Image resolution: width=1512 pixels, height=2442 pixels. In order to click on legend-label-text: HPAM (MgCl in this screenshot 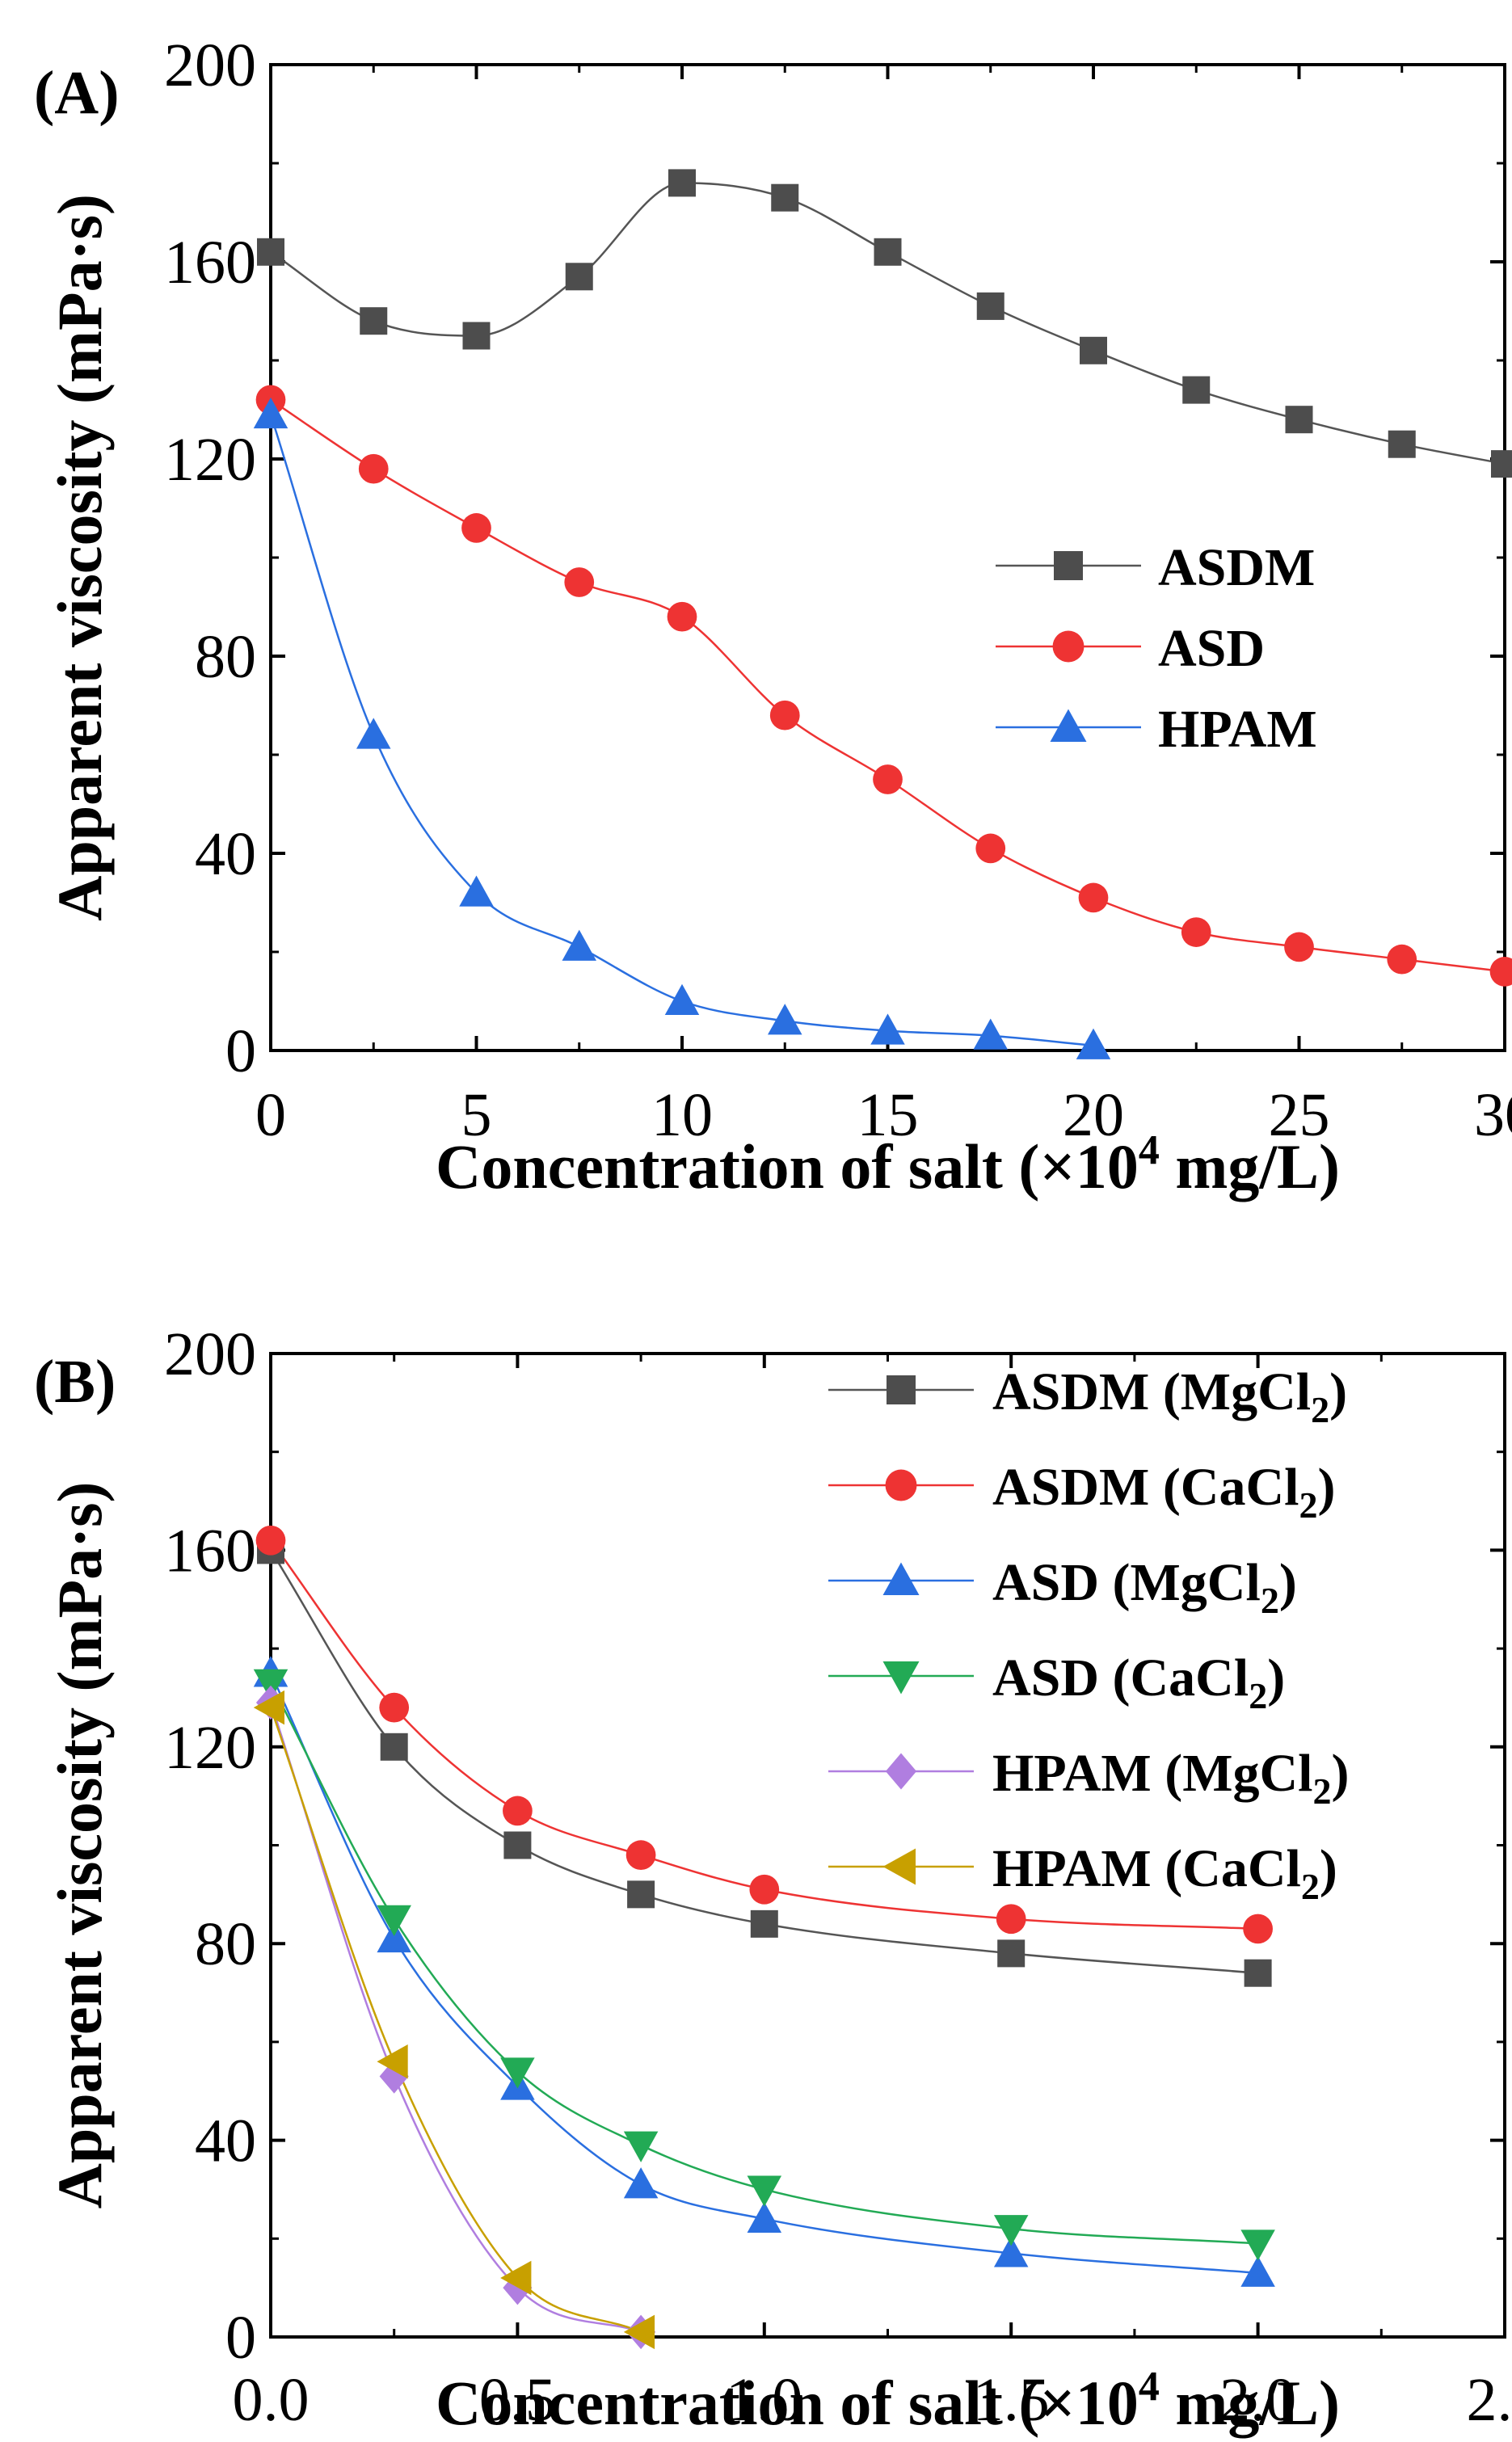, I will do `click(1152, 1773)`.